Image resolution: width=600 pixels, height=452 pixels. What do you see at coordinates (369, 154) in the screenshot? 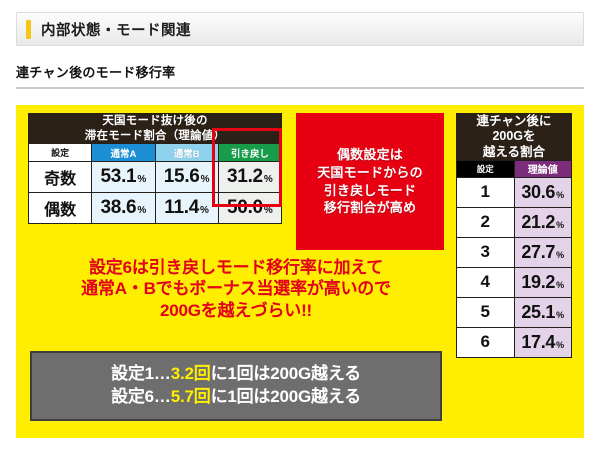
I see `red-callout-line1: 偶数設定は` at bounding box center [369, 154].